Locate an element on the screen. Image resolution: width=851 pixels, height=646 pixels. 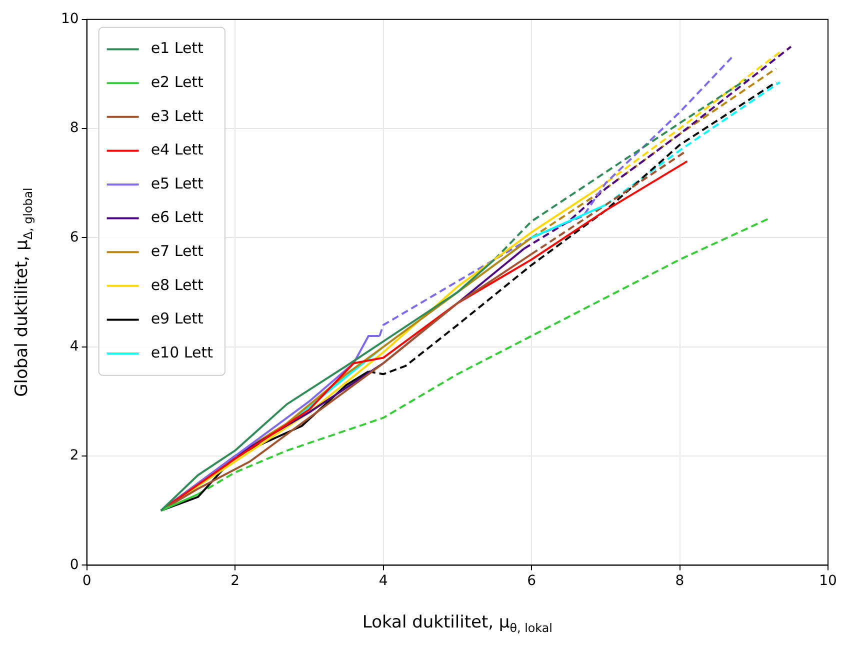
x-tick-label: 0 is located at coordinates (87, 581).